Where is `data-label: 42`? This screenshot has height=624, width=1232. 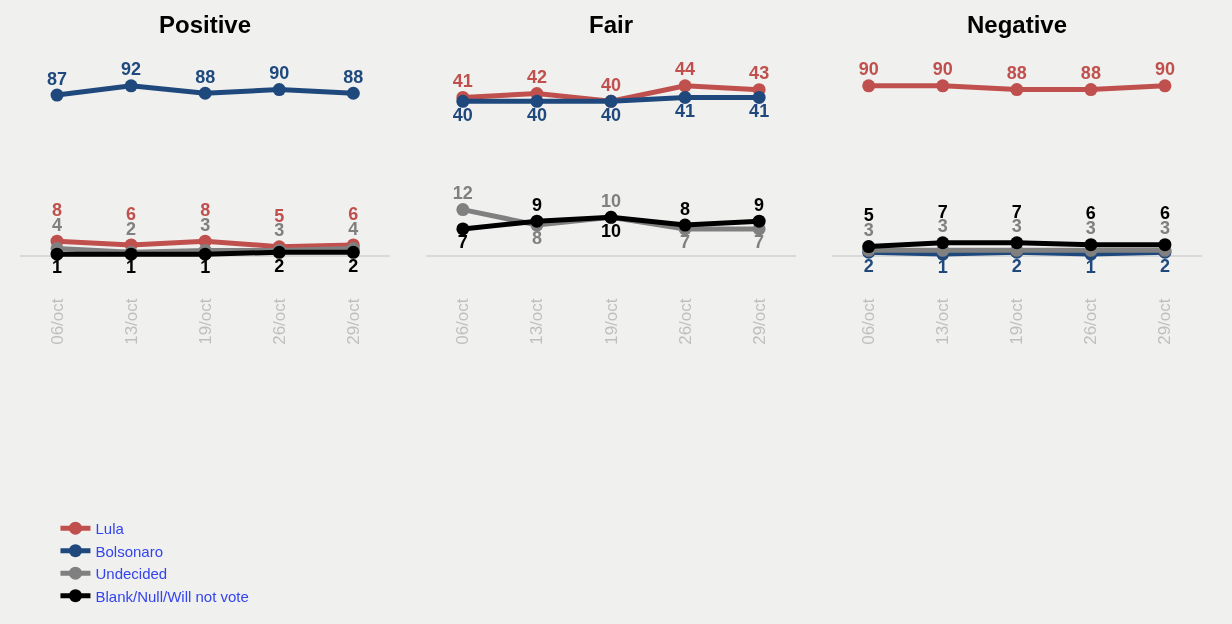
data-label: 42 is located at coordinates (536, 77).